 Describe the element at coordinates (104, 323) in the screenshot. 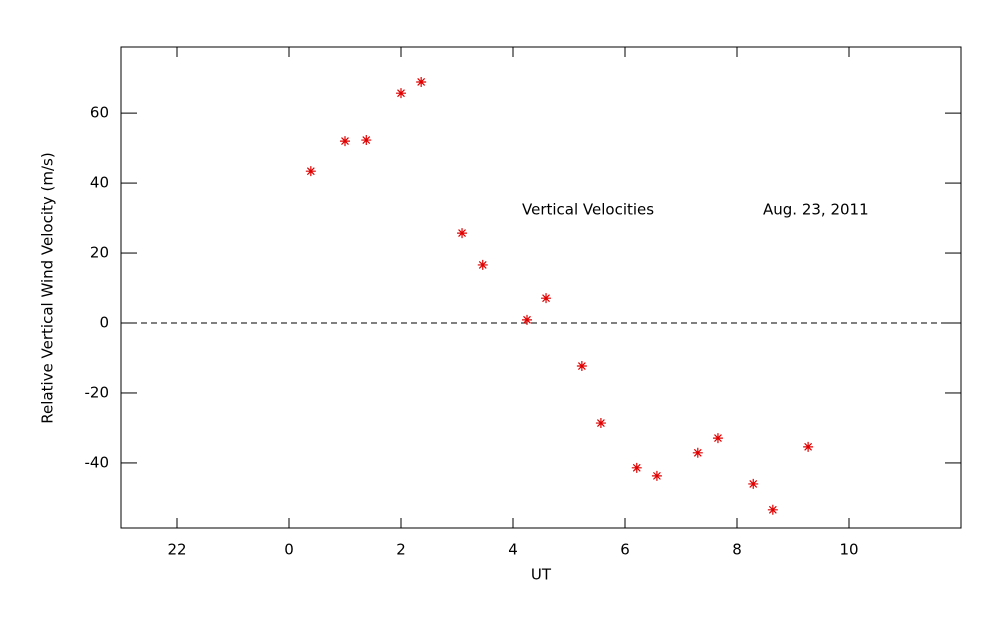

I see `y-tick-label: 0` at that location.